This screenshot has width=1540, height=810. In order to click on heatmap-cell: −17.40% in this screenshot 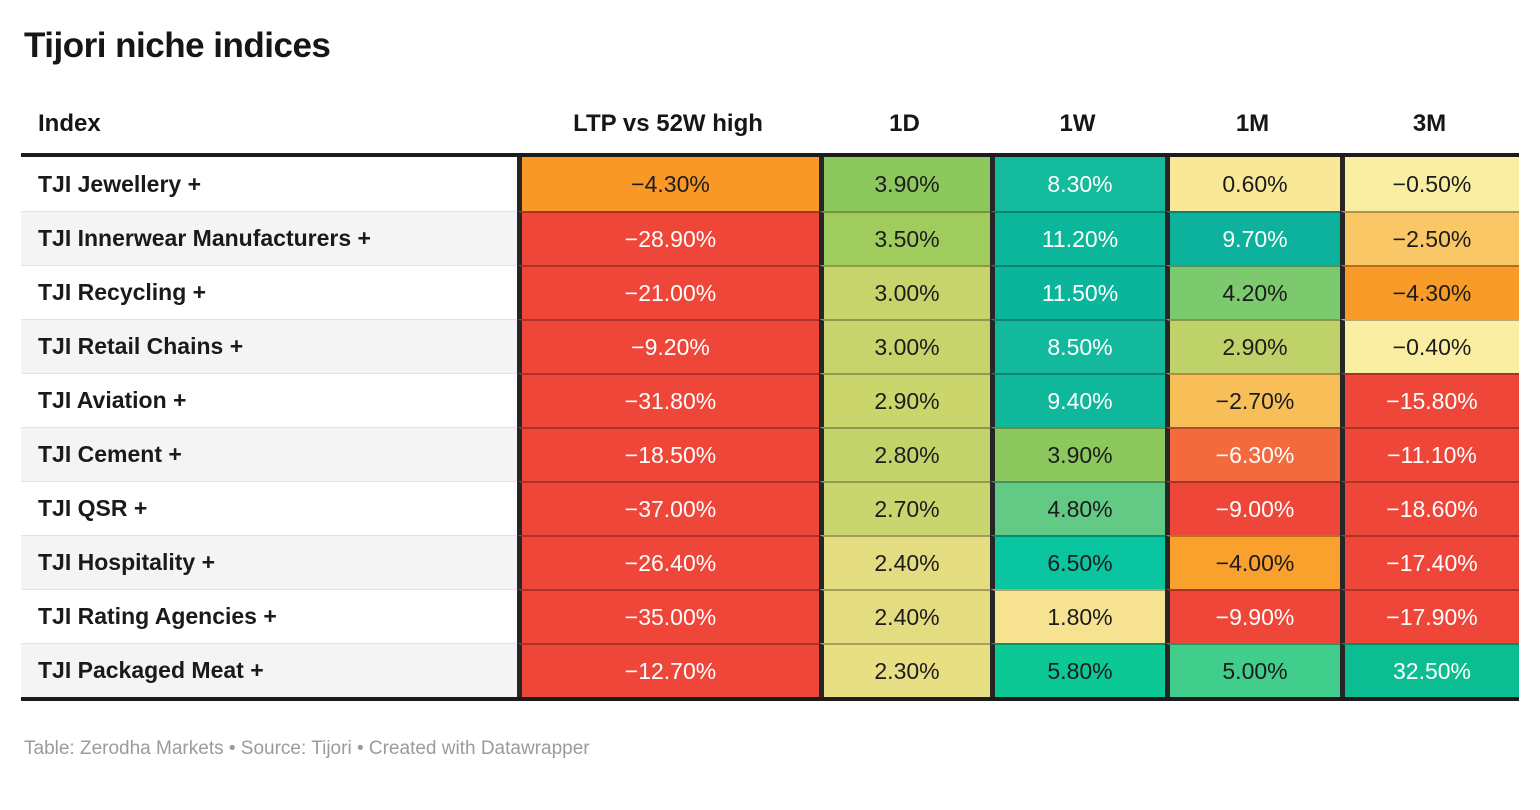, I will do `click(1429, 562)`.